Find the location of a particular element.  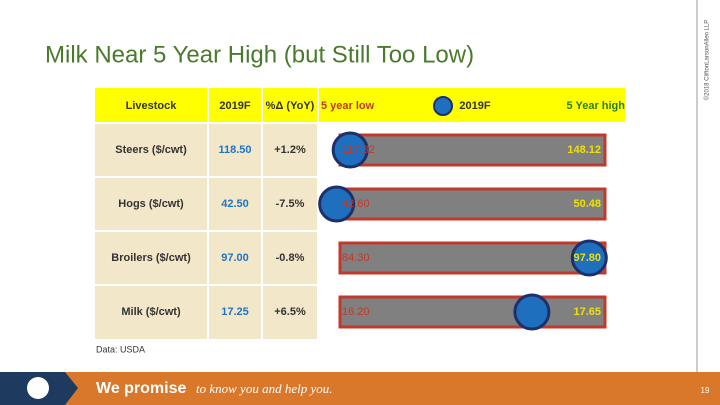

low-value: 16.20 is located at coordinates (356, 312).